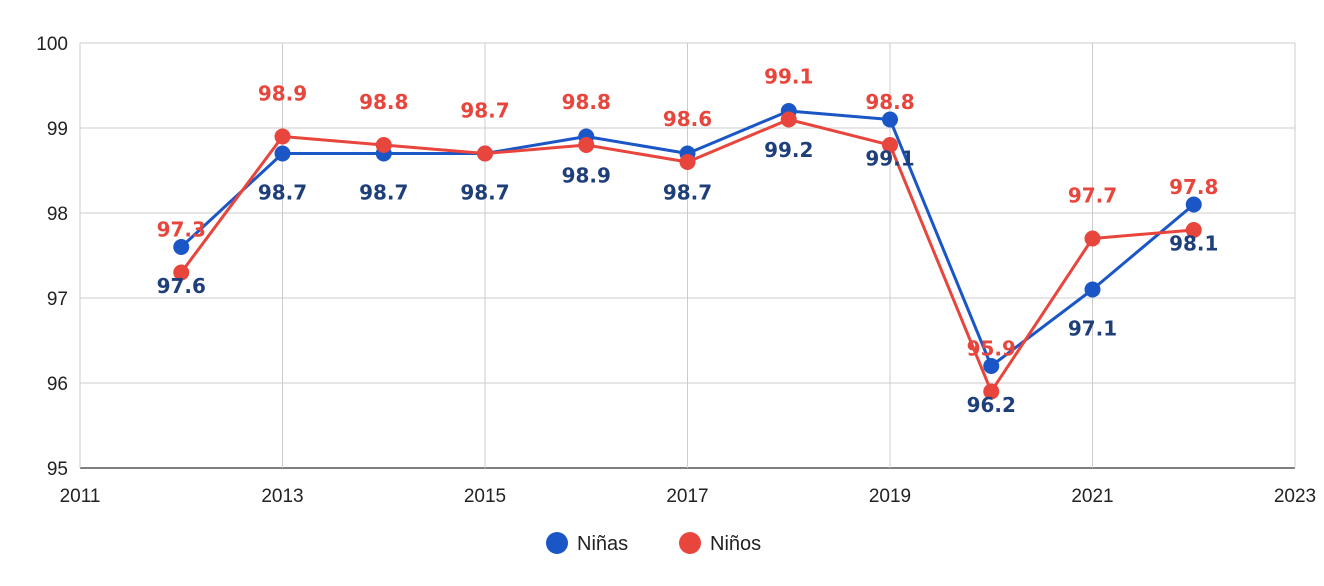 This screenshot has height=586, width=1324. What do you see at coordinates (1295, 496) in the screenshot?
I see `x-tick-label-2023: 2023` at bounding box center [1295, 496].